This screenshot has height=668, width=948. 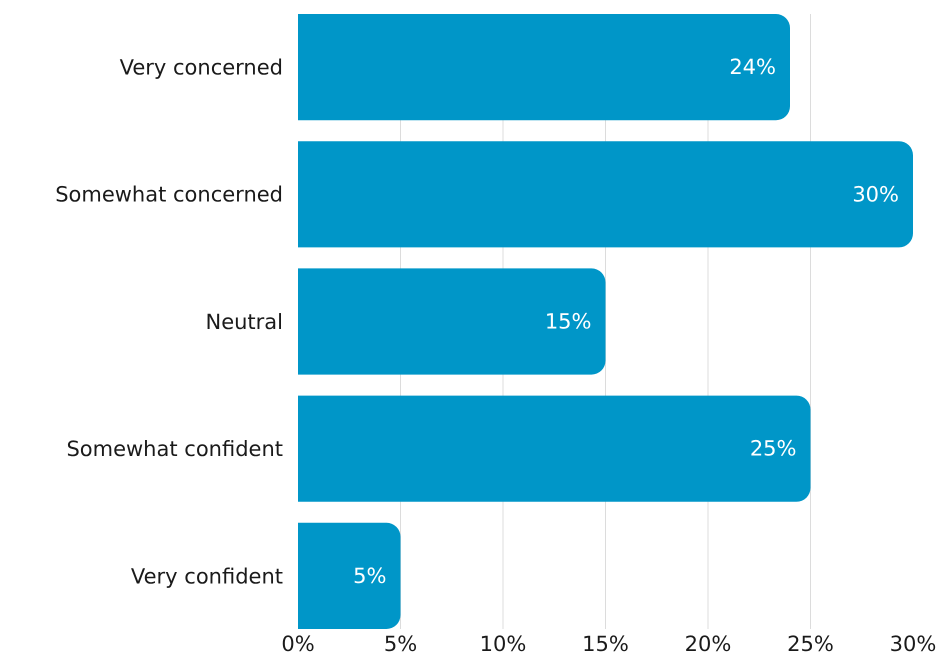 I want to click on x-tick-label: 10%, so click(x=503, y=644).